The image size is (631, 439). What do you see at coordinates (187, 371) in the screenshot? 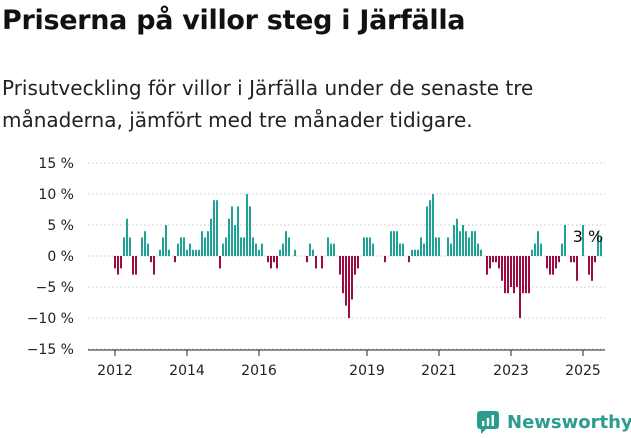
I see `x-tick-label: 2014` at bounding box center [187, 371].